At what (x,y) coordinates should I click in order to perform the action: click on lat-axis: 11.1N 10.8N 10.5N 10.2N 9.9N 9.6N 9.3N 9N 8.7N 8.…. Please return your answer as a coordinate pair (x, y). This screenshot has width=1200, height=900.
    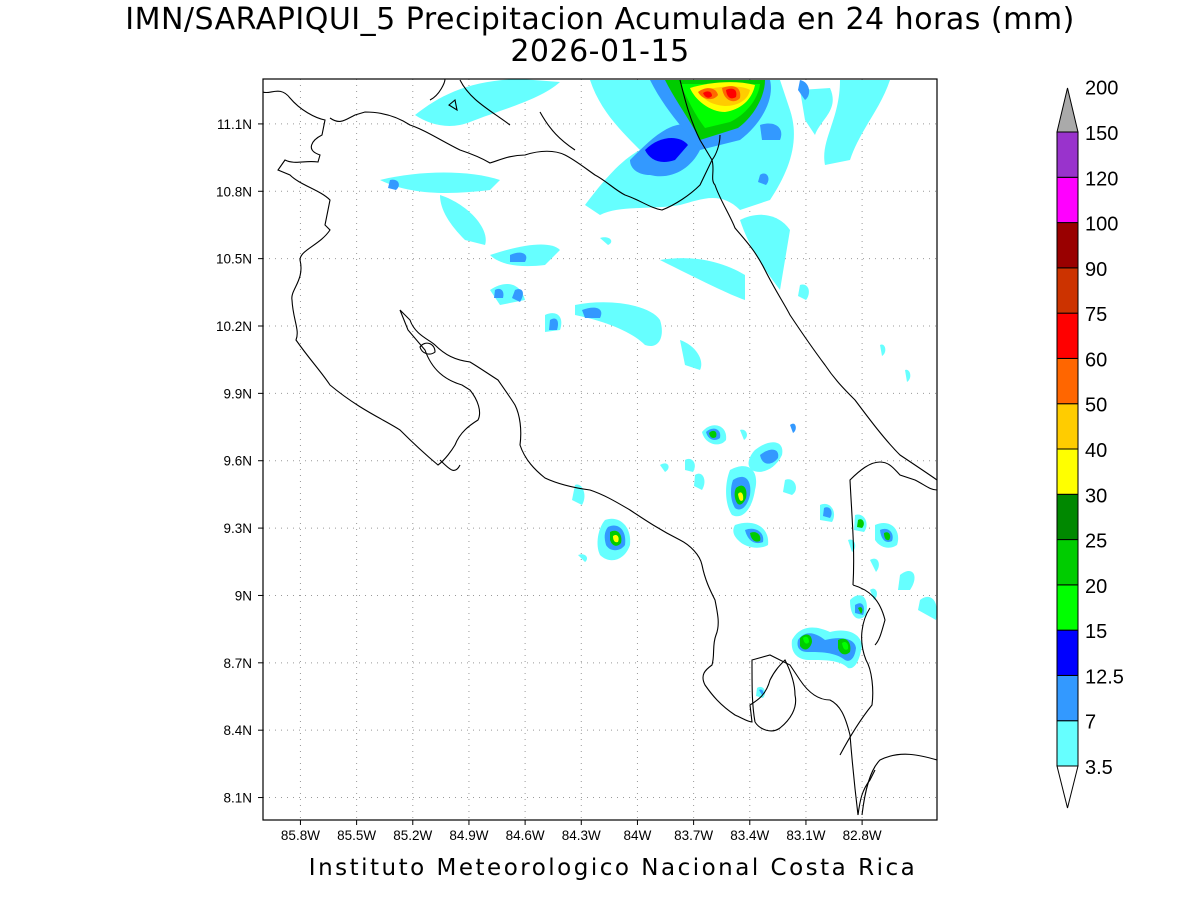
    Looking at the image, I should click on (234, 461).